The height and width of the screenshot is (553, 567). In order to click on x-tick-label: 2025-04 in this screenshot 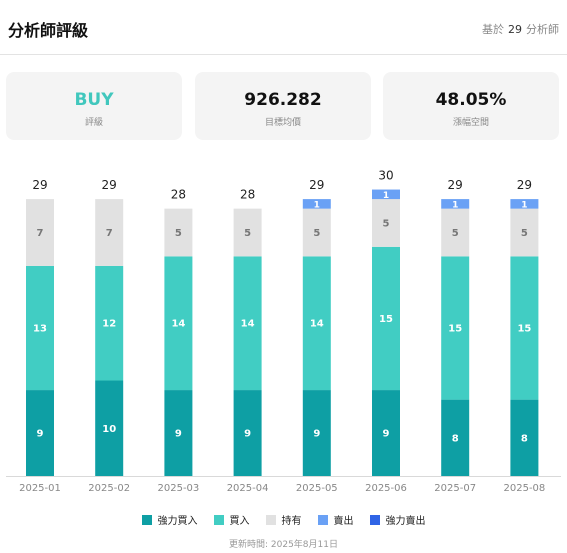, I will do `click(248, 488)`.